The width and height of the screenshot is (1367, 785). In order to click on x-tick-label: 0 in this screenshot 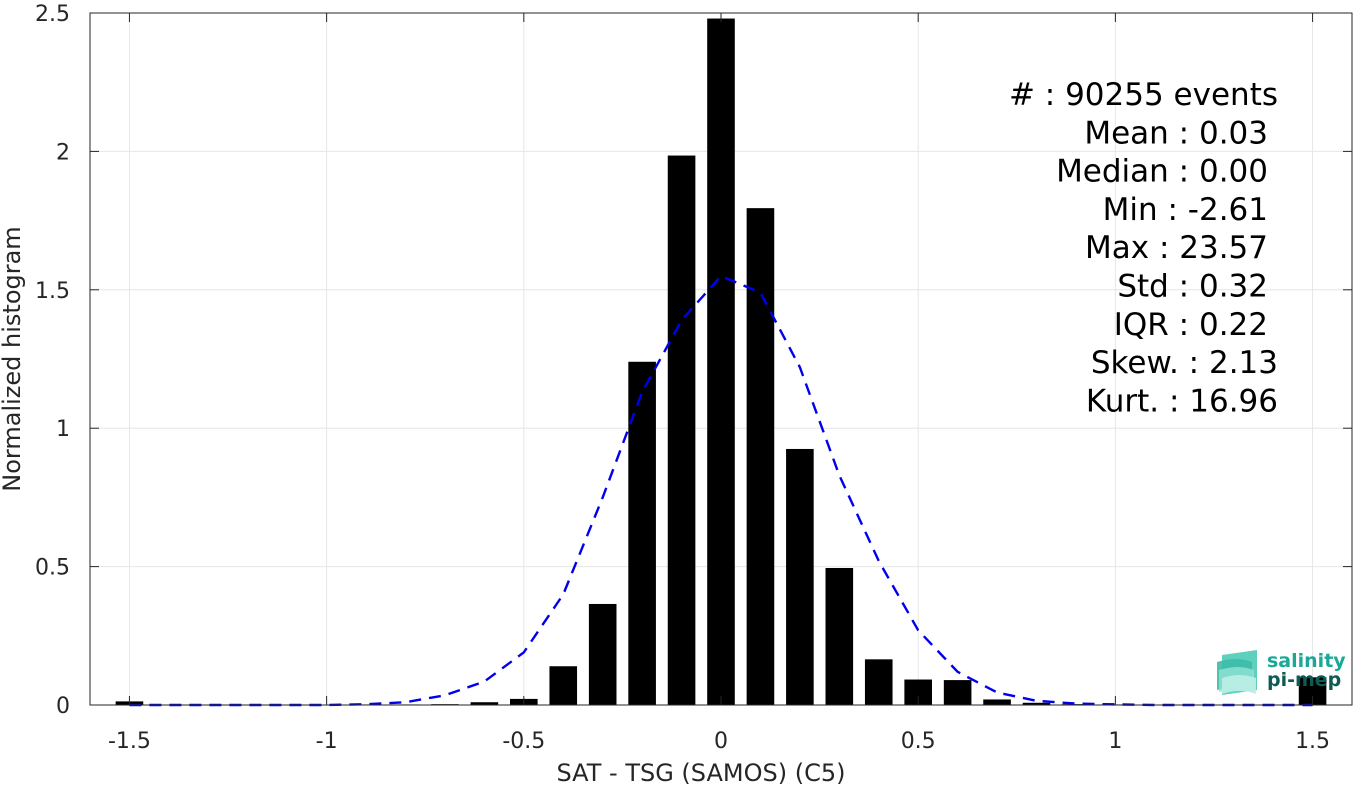, I will do `click(721, 741)`.